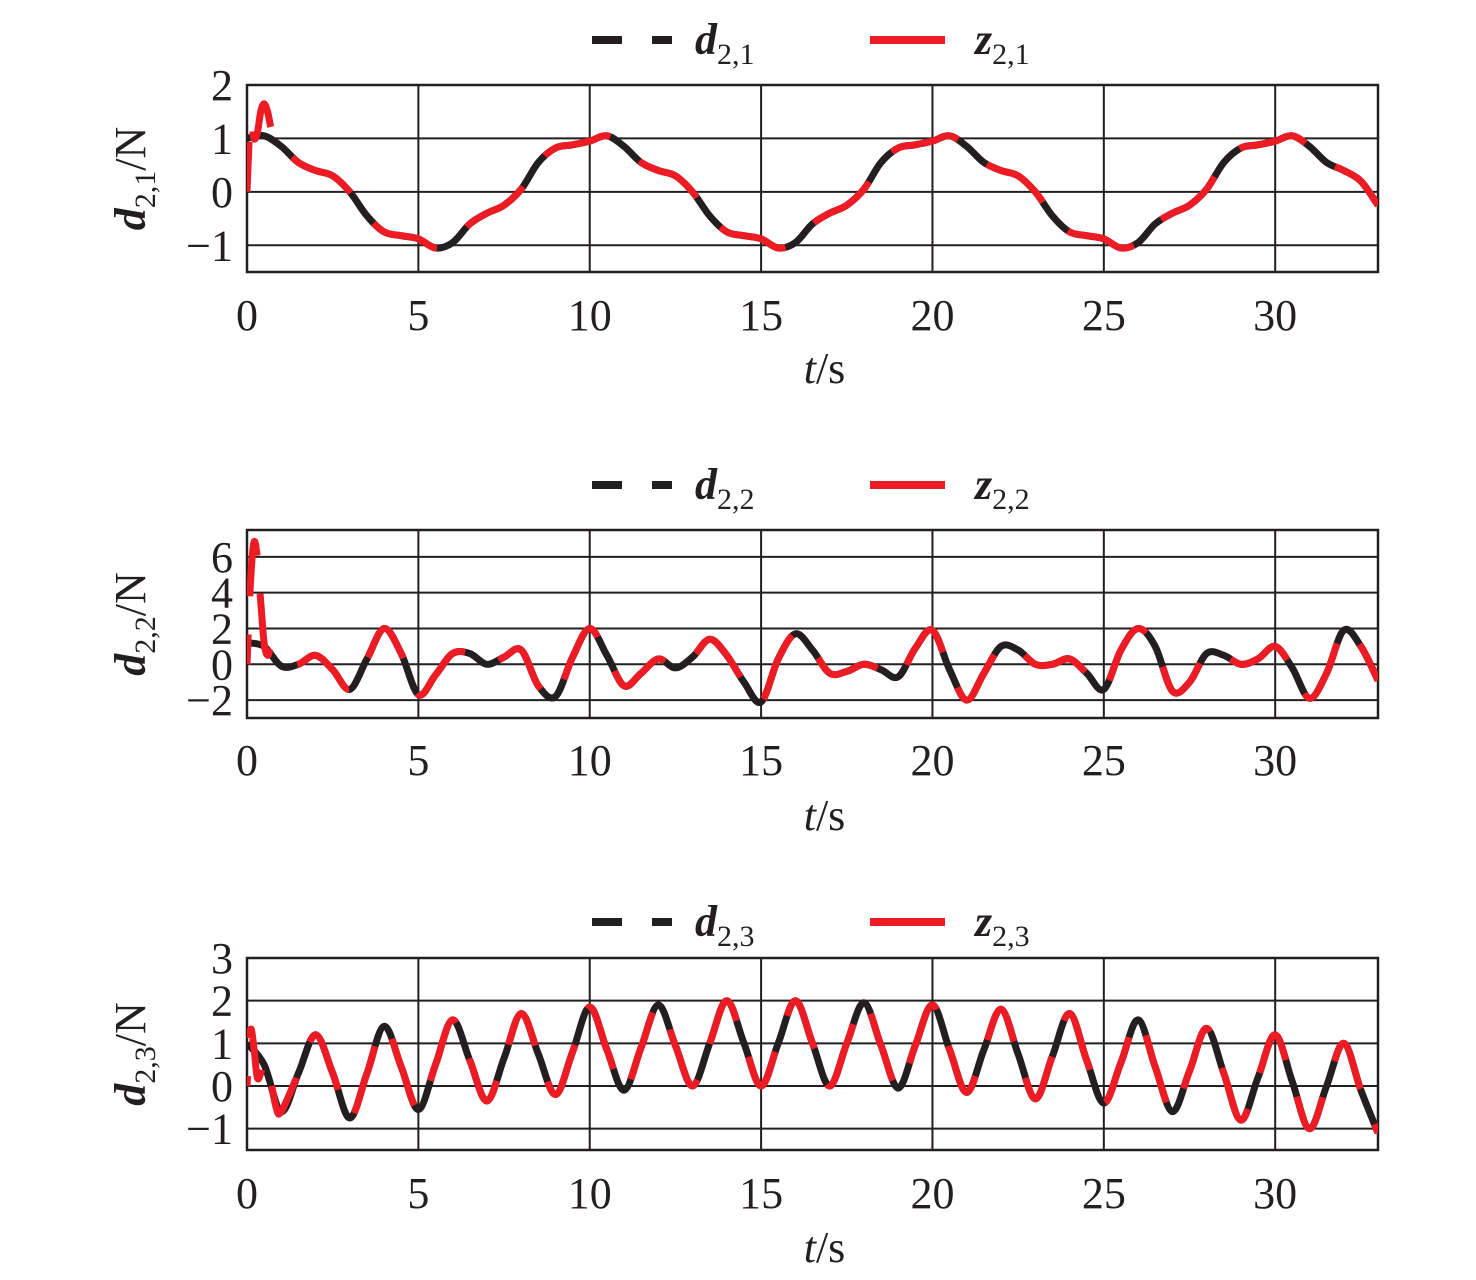 This screenshot has height=1280, width=1476. What do you see at coordinates (1001, 925) in the screenshot?
I see `legend-label-z: z2,3` at bounding box center [1001, 925].